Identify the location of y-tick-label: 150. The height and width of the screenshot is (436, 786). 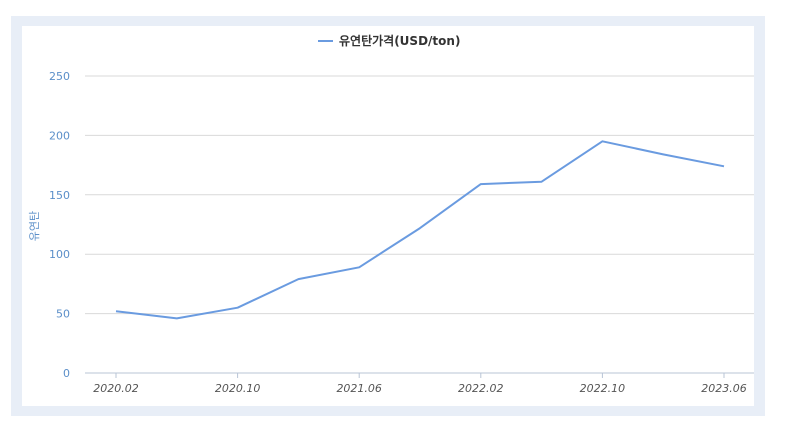
(59, 195).